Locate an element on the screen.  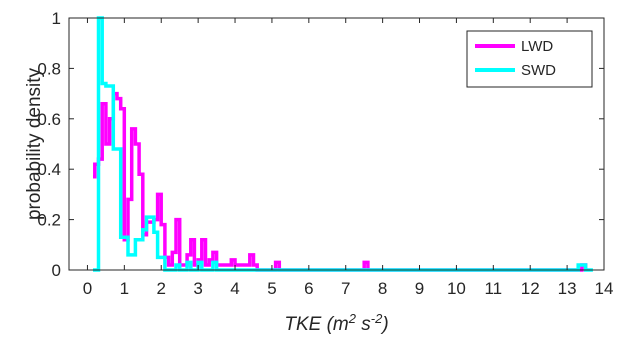
x-tick-label: 9 is located at coordinates (419, 288).